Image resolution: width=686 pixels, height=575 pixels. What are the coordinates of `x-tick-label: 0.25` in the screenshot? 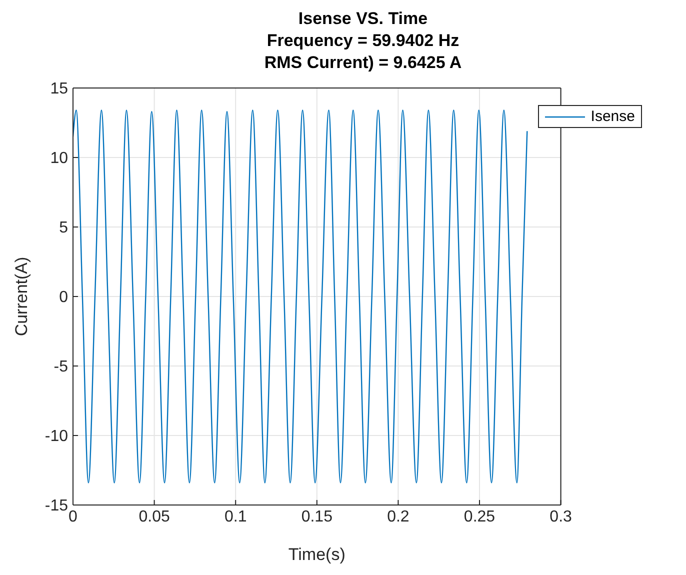 It's located at (480, 517).